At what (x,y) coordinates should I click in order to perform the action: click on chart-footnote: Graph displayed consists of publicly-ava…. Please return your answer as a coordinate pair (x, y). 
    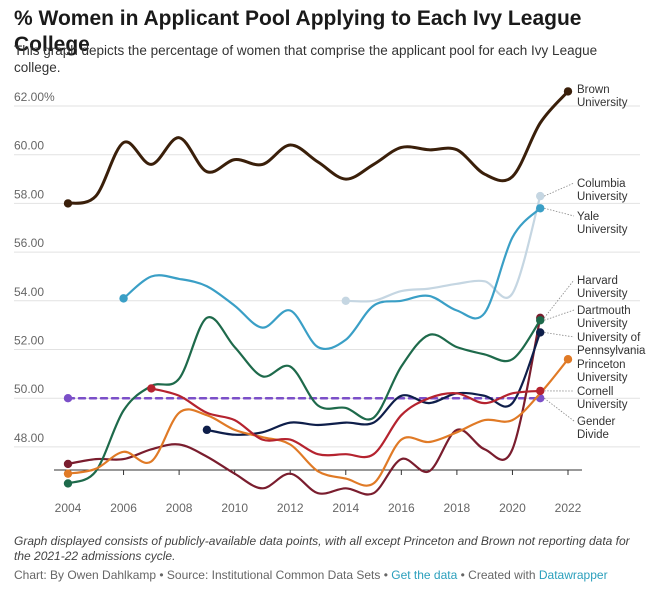
    Looking at the image, I should click on (322, 548).